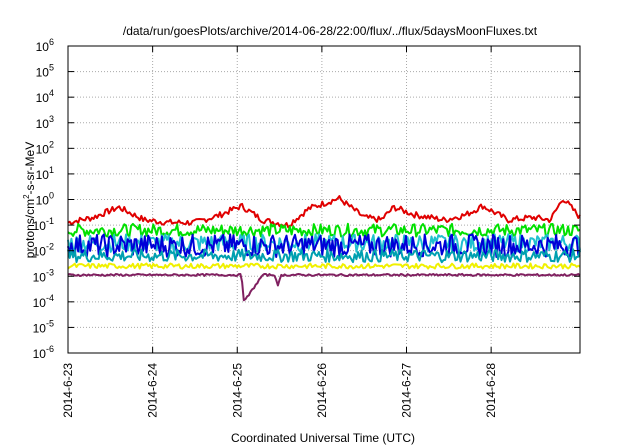 This screenshot has height=448, width=640. Describe the element at coordinates (51, 93) in the screenshot. I see `y-tick-exponent: 4` at that location.